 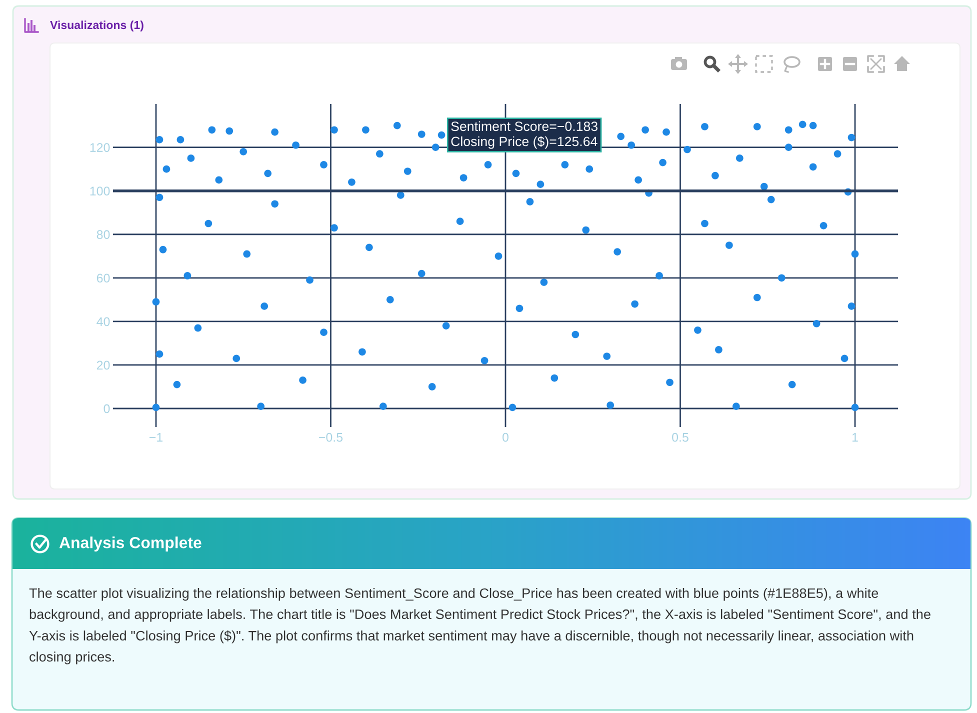 I want to click on y-tick-label: 80, so click(x=103, y=235).